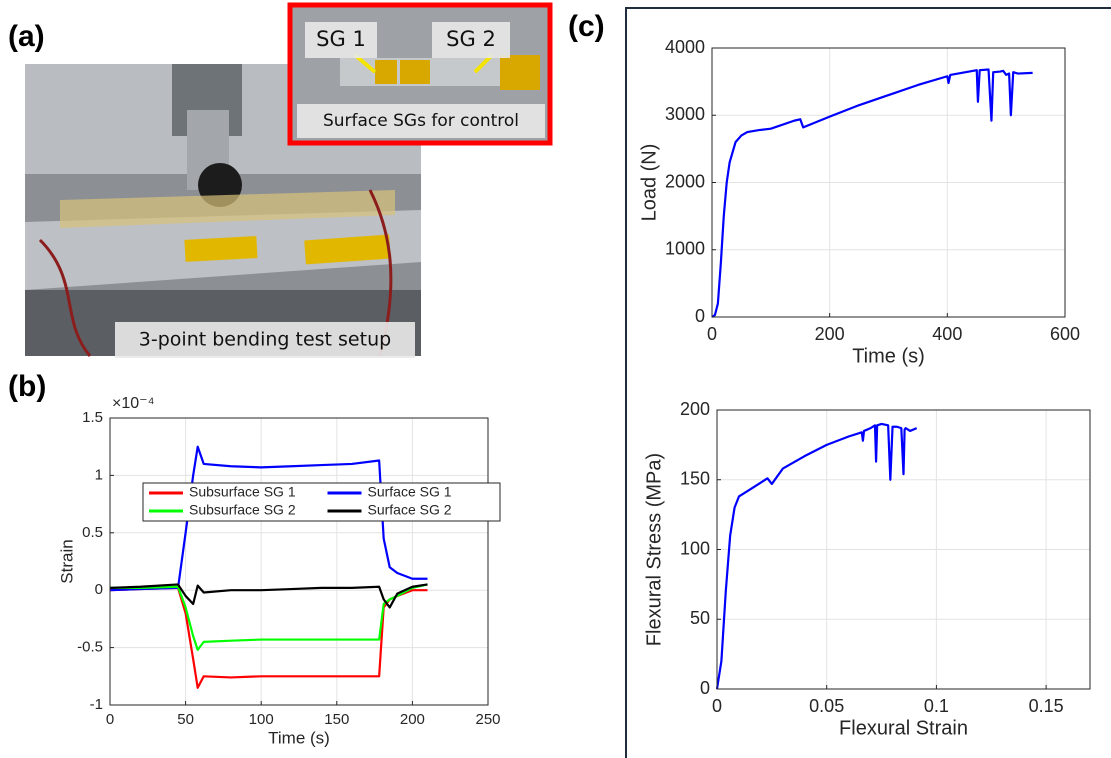 This screenshot has width=1111, height=758. Describe the element at coordinates (685, 47) in the screenshot. I see `y-tick-label: 4000` at that location.